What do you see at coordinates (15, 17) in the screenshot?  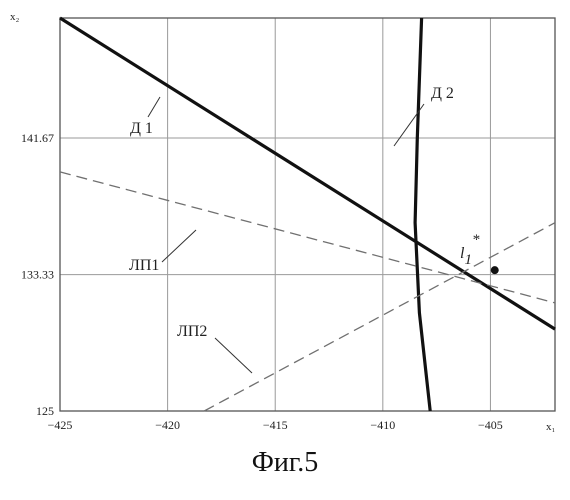 I see `y-axis-name: x₂` at bounding box center [15, 17].